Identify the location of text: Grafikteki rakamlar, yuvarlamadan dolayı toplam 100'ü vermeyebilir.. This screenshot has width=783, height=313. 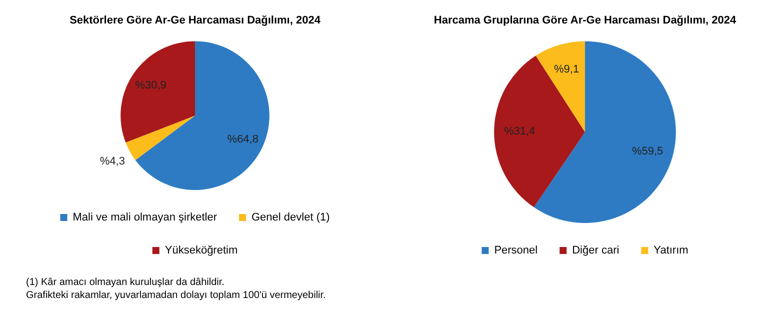
(176, 295).